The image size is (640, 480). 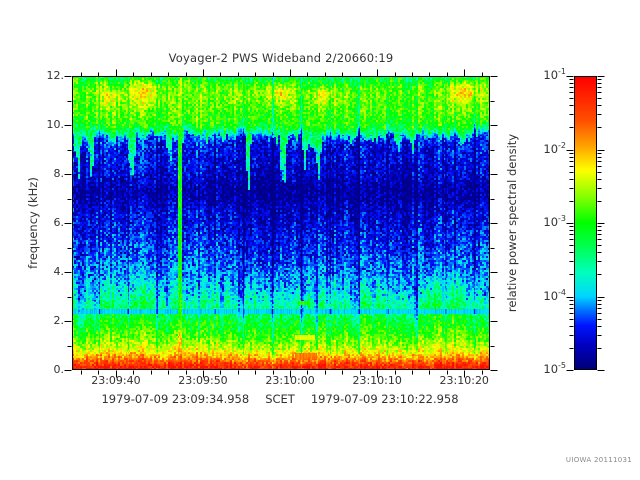 I want to click on y-tick-label: 12., so click(x=55, y=75).